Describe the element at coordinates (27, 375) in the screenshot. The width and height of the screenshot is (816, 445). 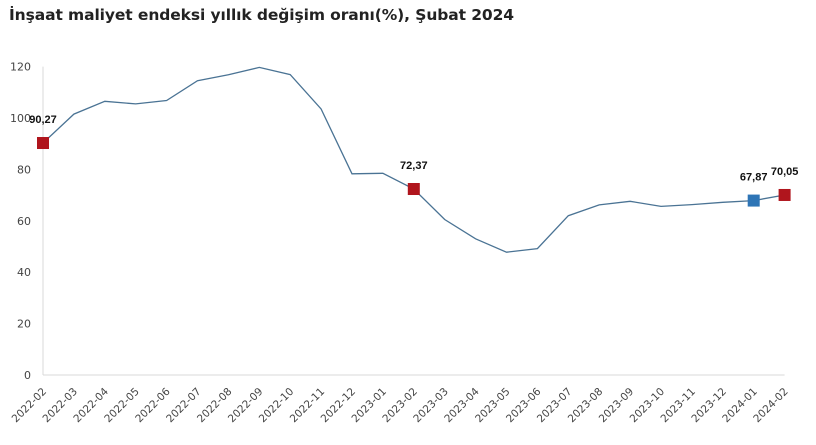
I see `y-tick-label: 0` at that location.